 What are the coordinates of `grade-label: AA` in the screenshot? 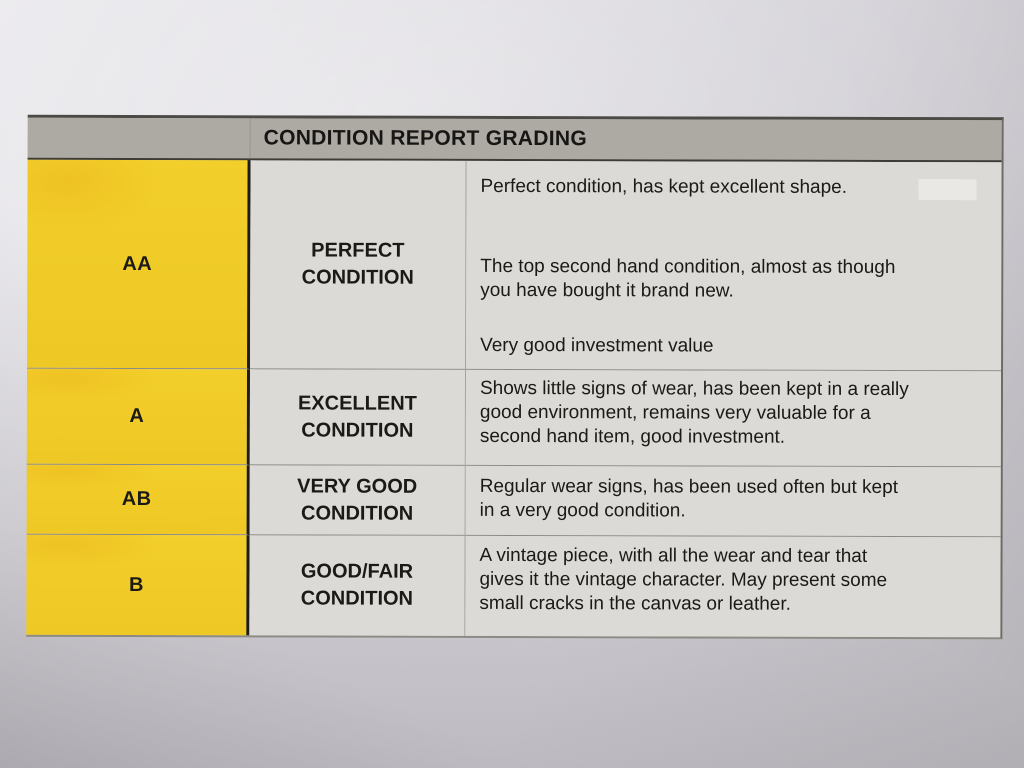 It's located at (137, 263).